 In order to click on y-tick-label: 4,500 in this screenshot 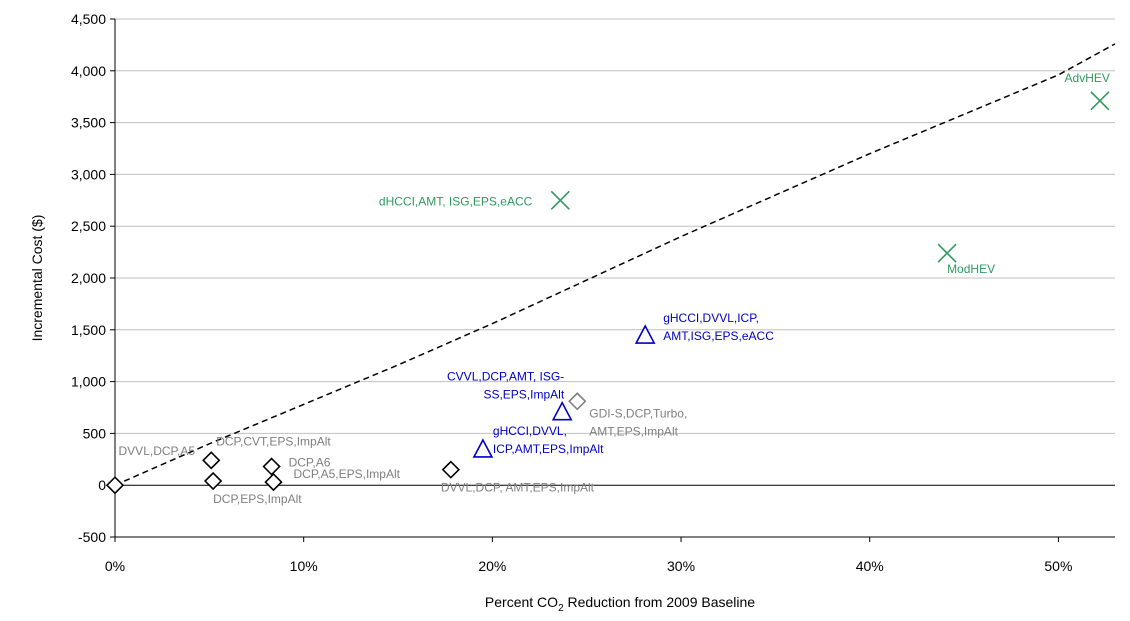, I will do `click(88, 19)`.